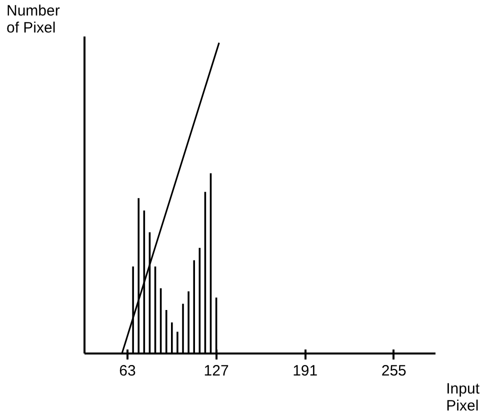 Image resolution: width=481 pixels, height=414 pixels. Describe the element at coordinates (463, 397) in the screenshot. I see `x-axis-title: Input Pixel` at that location.